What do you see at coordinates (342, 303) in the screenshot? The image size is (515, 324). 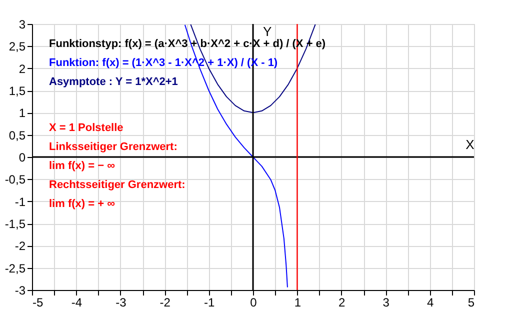 I see `x-tick-label: 2` at bounding box center [342, 303].